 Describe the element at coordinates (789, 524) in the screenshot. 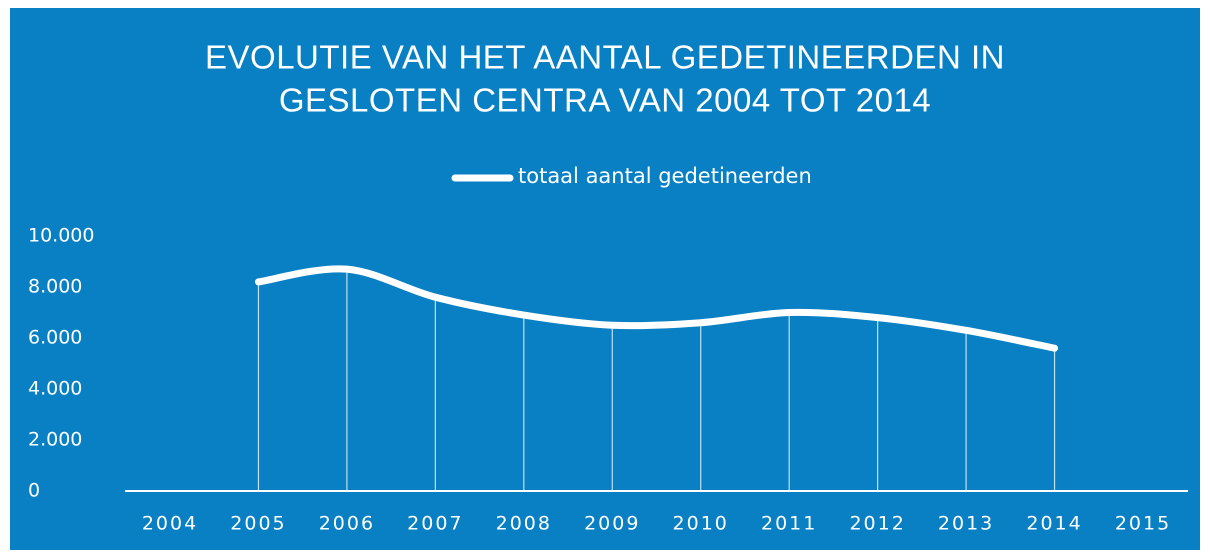

I see `x-tick-label: 2011` at that location.